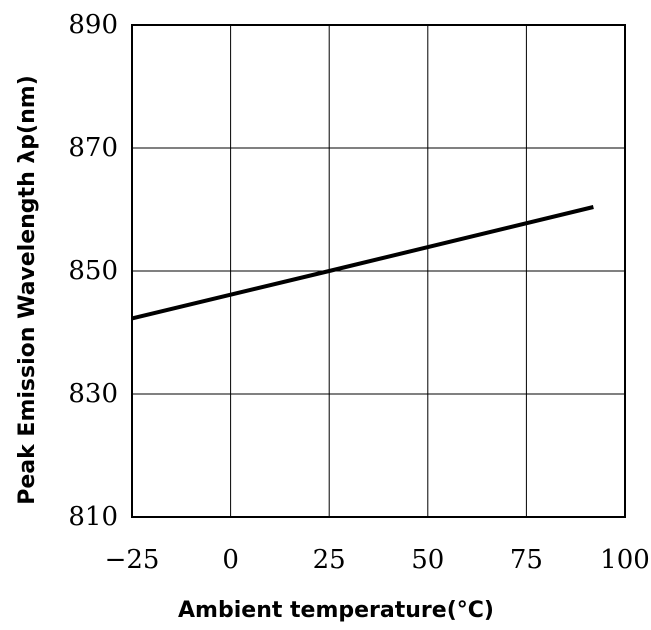 The width and height of the screenshot is (651, 630). I want to click on y-tick-label: 810, so click(93, 517).